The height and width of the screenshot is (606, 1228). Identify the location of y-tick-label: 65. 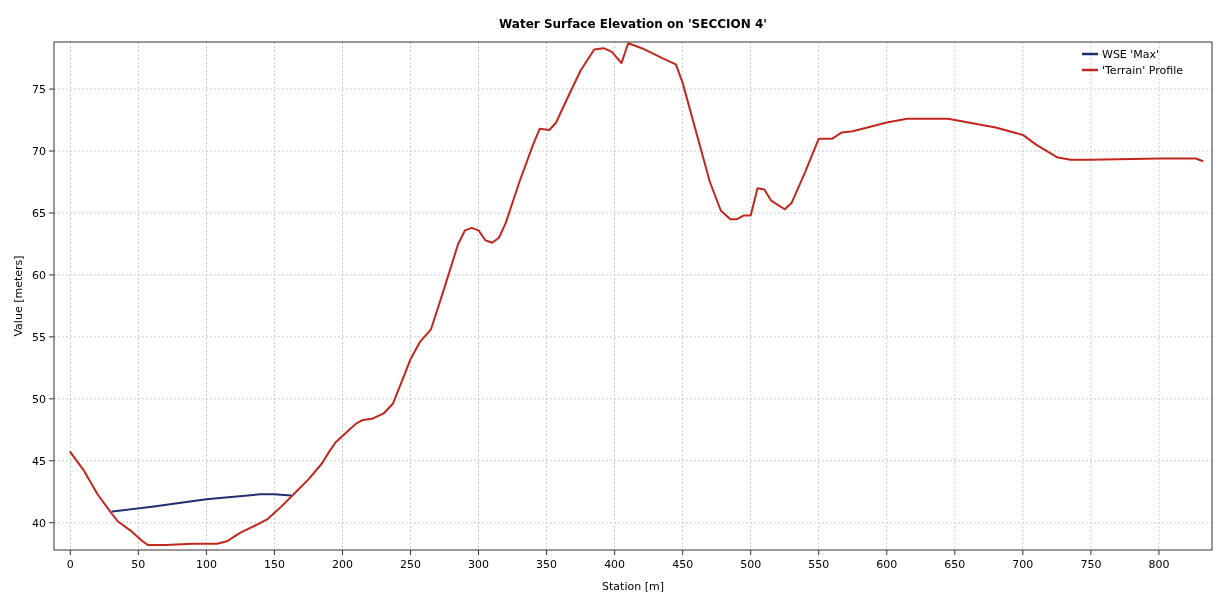
(39, 213).